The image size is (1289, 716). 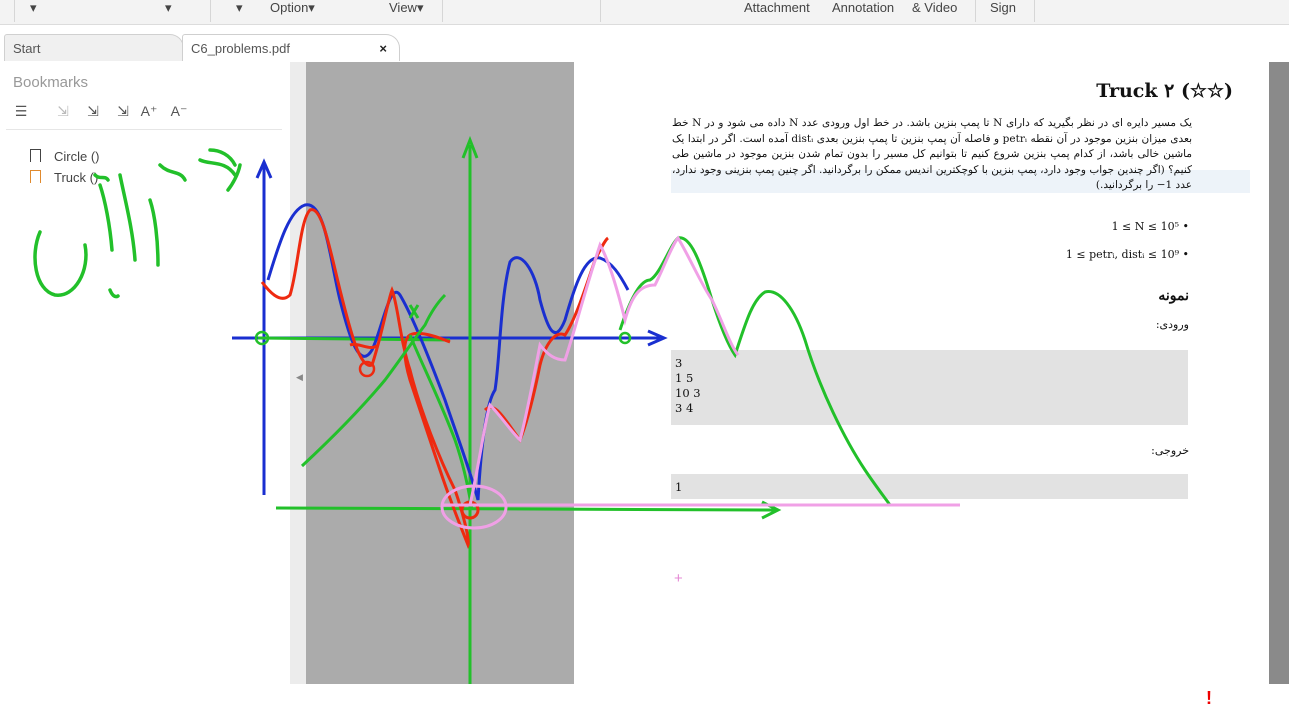 What do you see at coordinates (292, 7) in the screenshot?
I see `option-menu: Option▾` at bounding box center [292, 7].